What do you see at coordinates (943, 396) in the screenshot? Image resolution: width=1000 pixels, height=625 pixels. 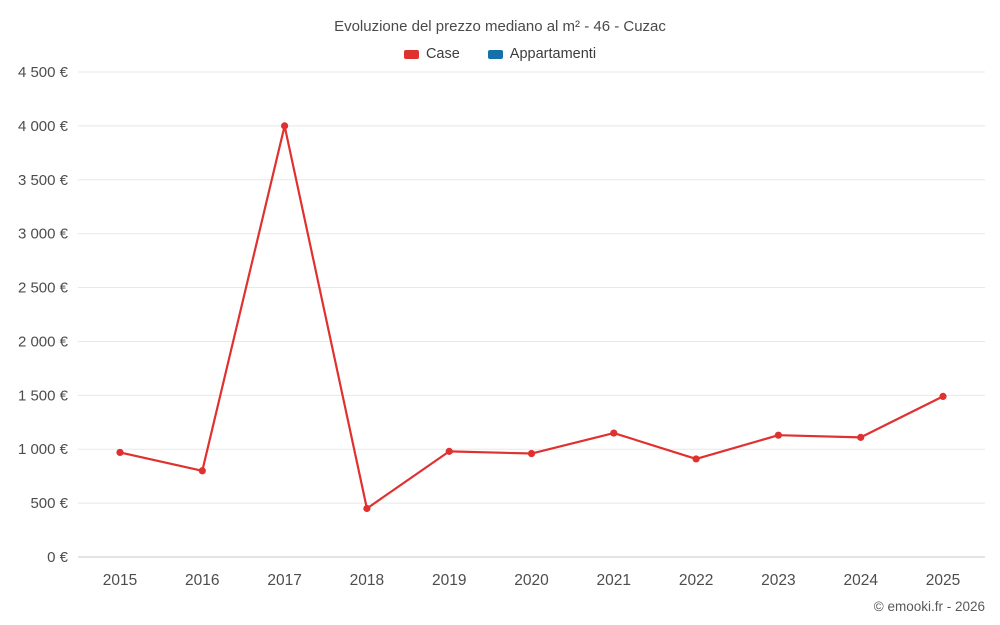 I see `data-point-case-2025` at bounding box center [943, 396].